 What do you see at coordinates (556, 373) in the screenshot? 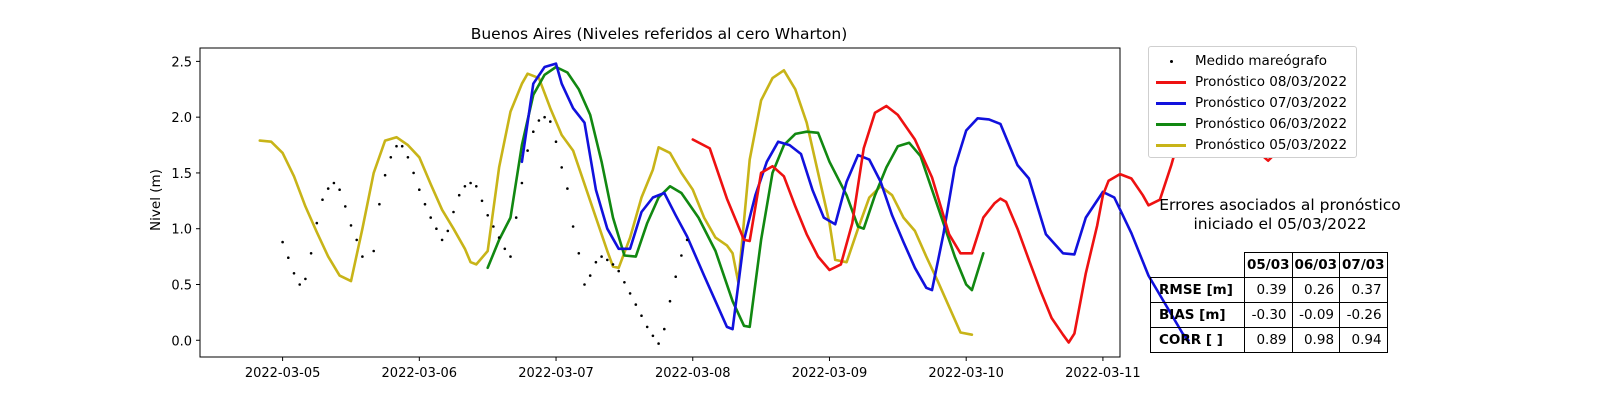
I see `x-tick-label: 2022-03-07` at bounding box center [556, 373].